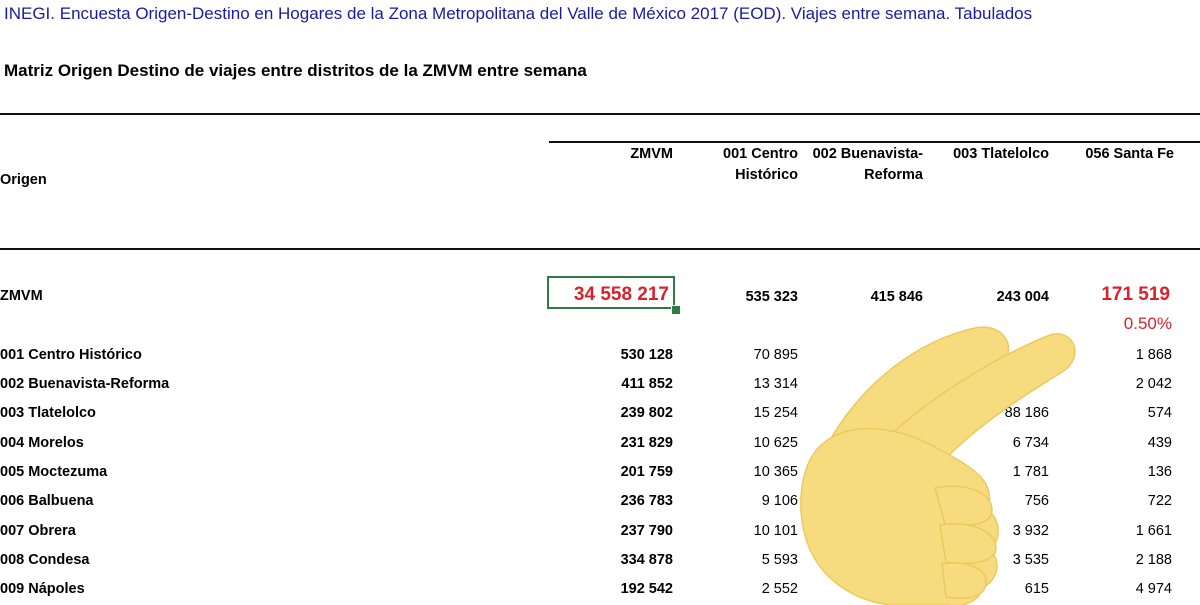 The width and height of the screenshot is (1200, 605). Describe the element at coordinates (1135, 294) in the screenshot. I see `total-value-santa-fe: 171 519` at that location.